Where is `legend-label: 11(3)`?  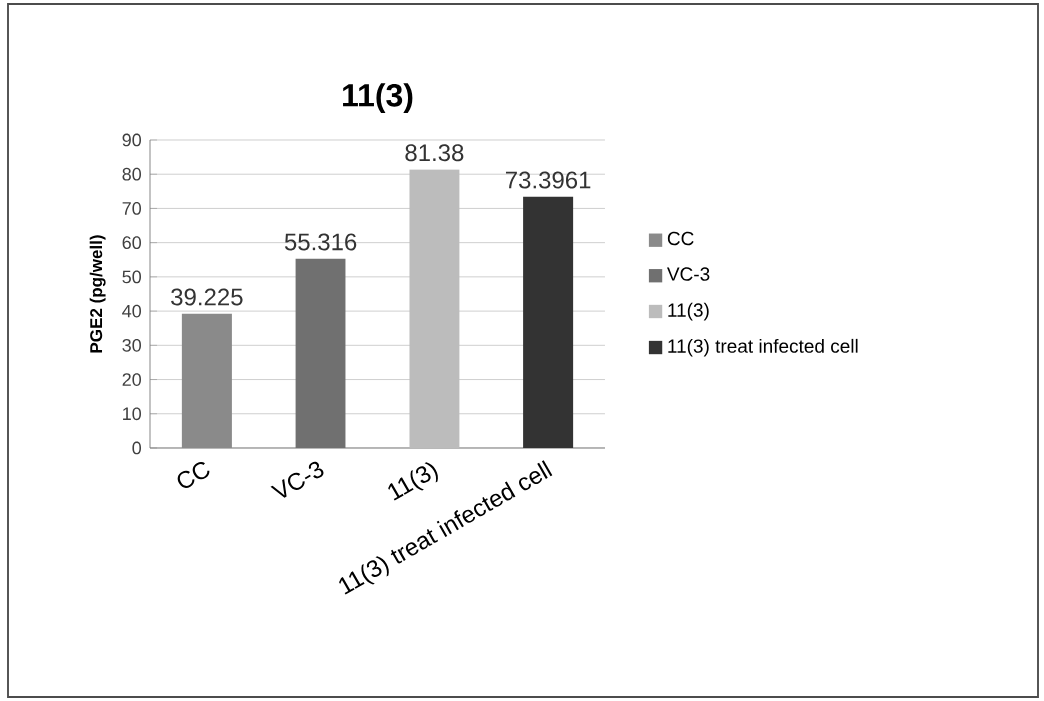
legend-label: 11(3) is located at coordinates (688, 311).